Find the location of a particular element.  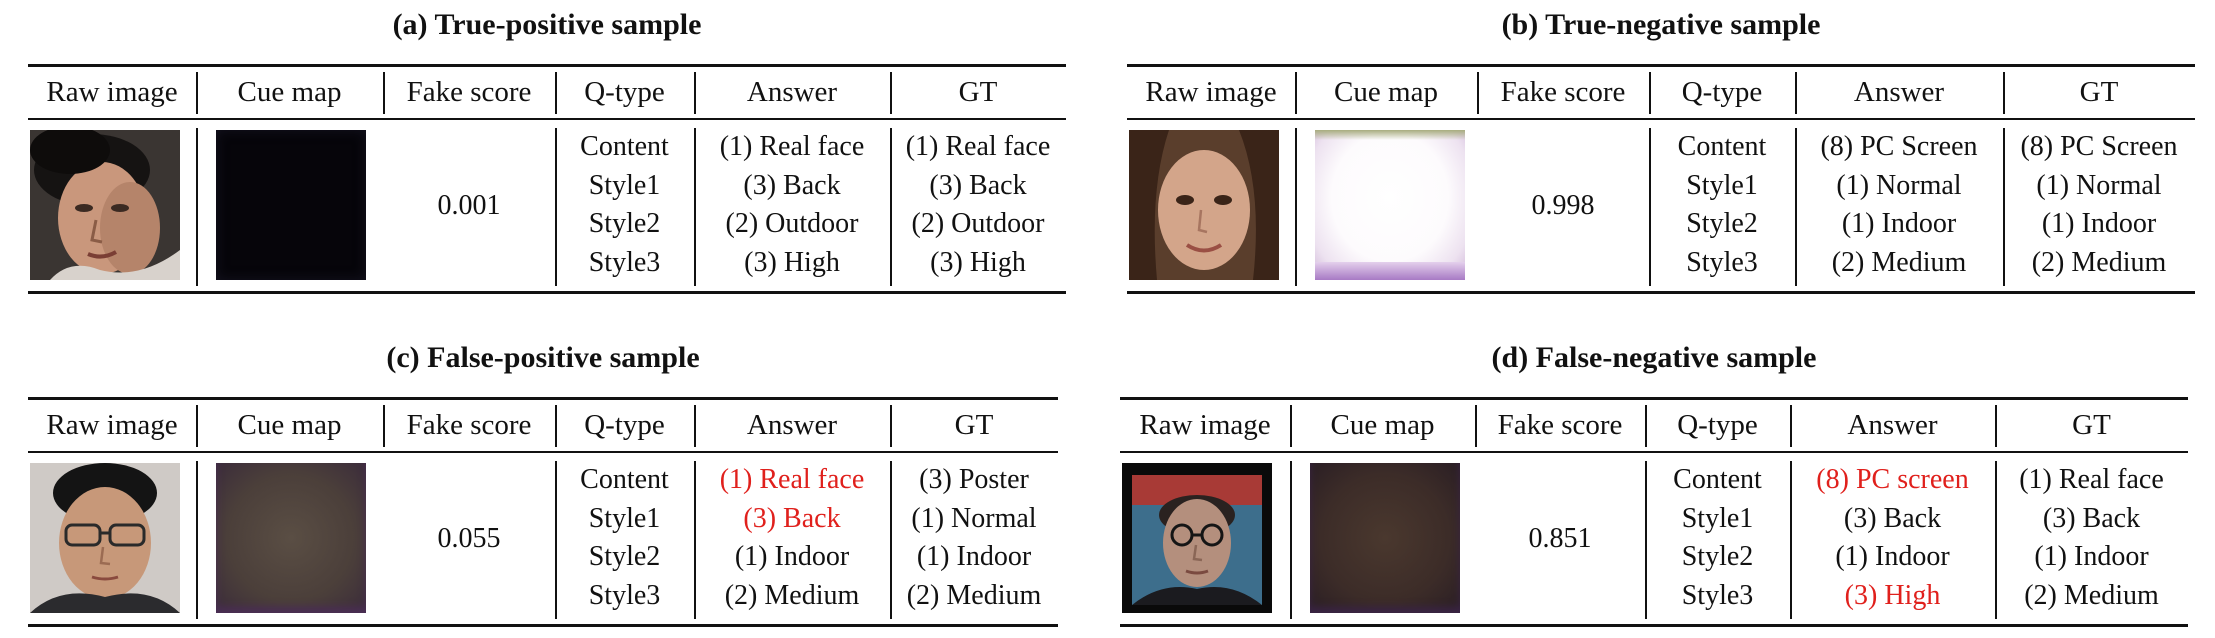

answer-style2: (2) Outdoor is located at coordinates (792, 223).